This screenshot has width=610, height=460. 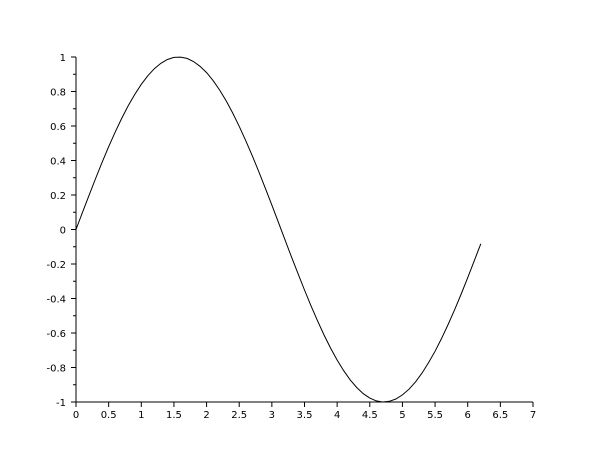 What do you see at coordinates (63, 231) in the screenshot?
I see `y-tick-label: 0` at bounding box center [63, 231].